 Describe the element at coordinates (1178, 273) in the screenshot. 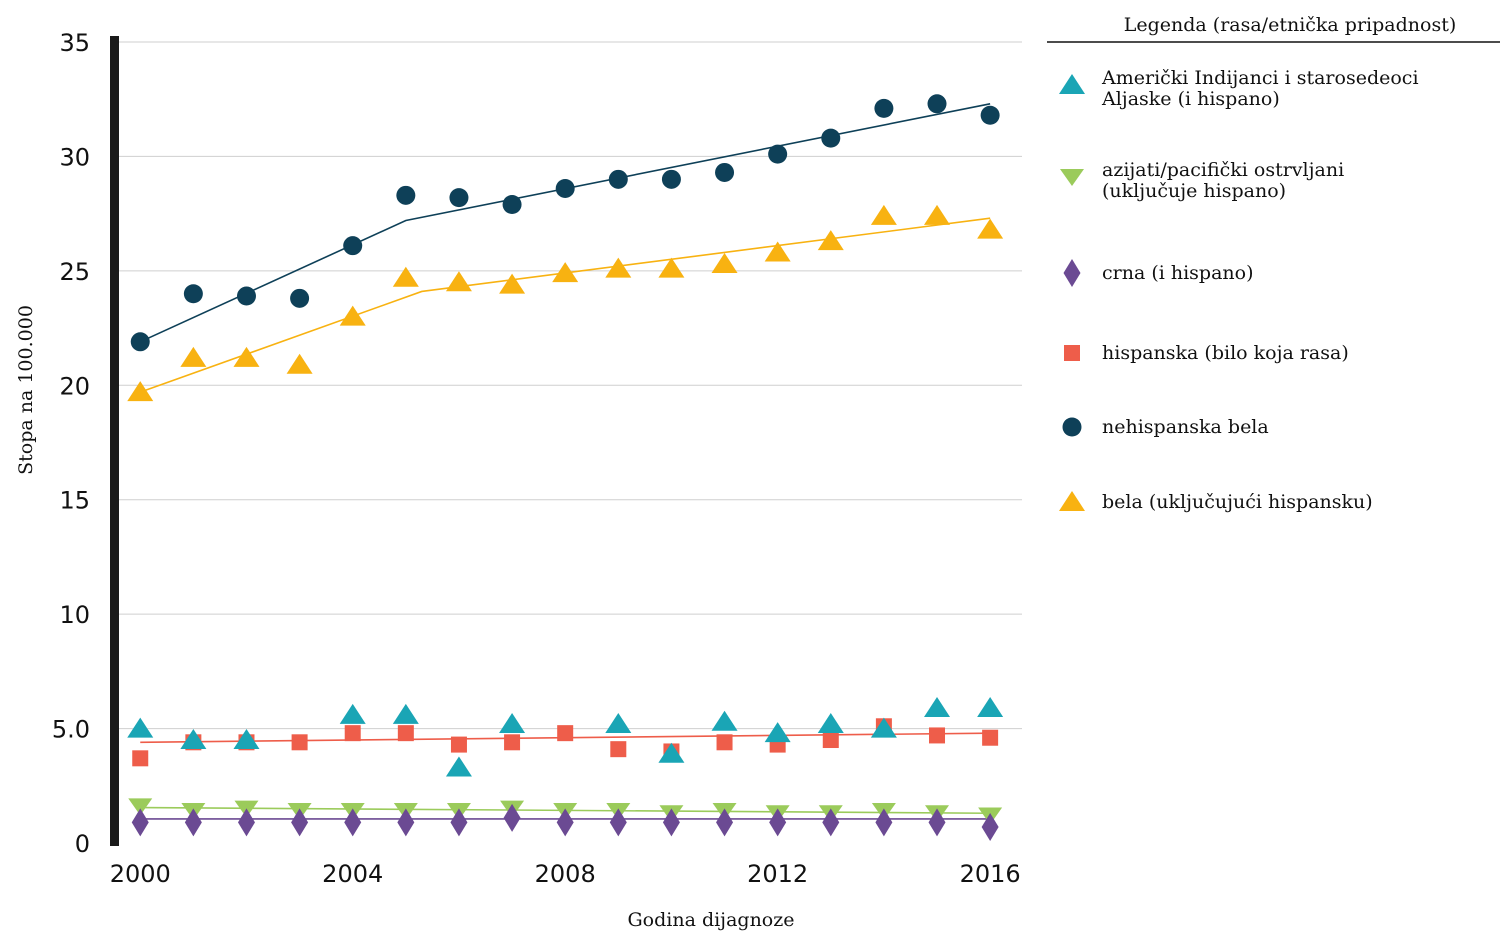

I see `legend-label: crna (i hispano)` at that location.